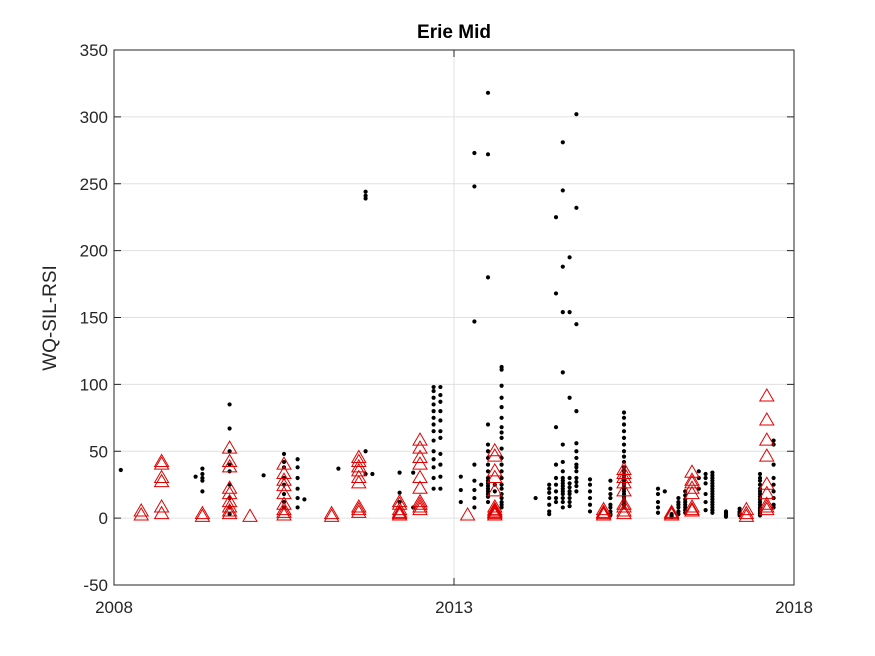 This screenshot has width=875, height=656. Describe the element at coordinates (794, 607) in the screenshot. I see `x-tick-label: 2018` at that location.